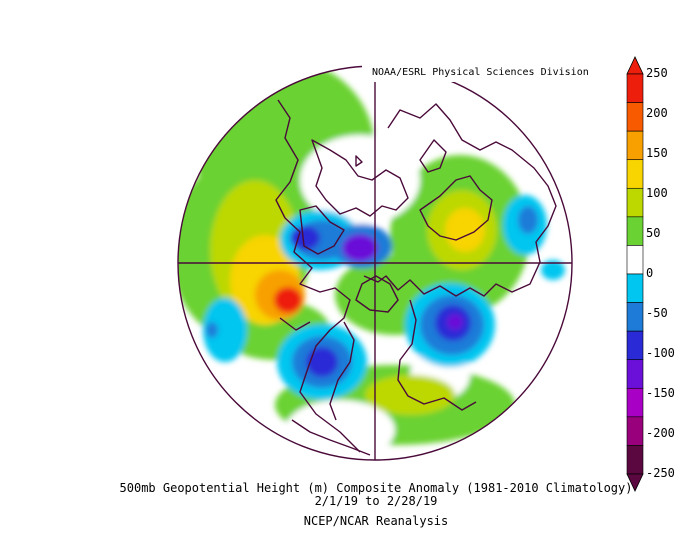 This screenshot has width=700, height=542. Describe the element at coordinates (660, 473) in the screenshot. I see `colorbar-tick-label: -250` at that location.